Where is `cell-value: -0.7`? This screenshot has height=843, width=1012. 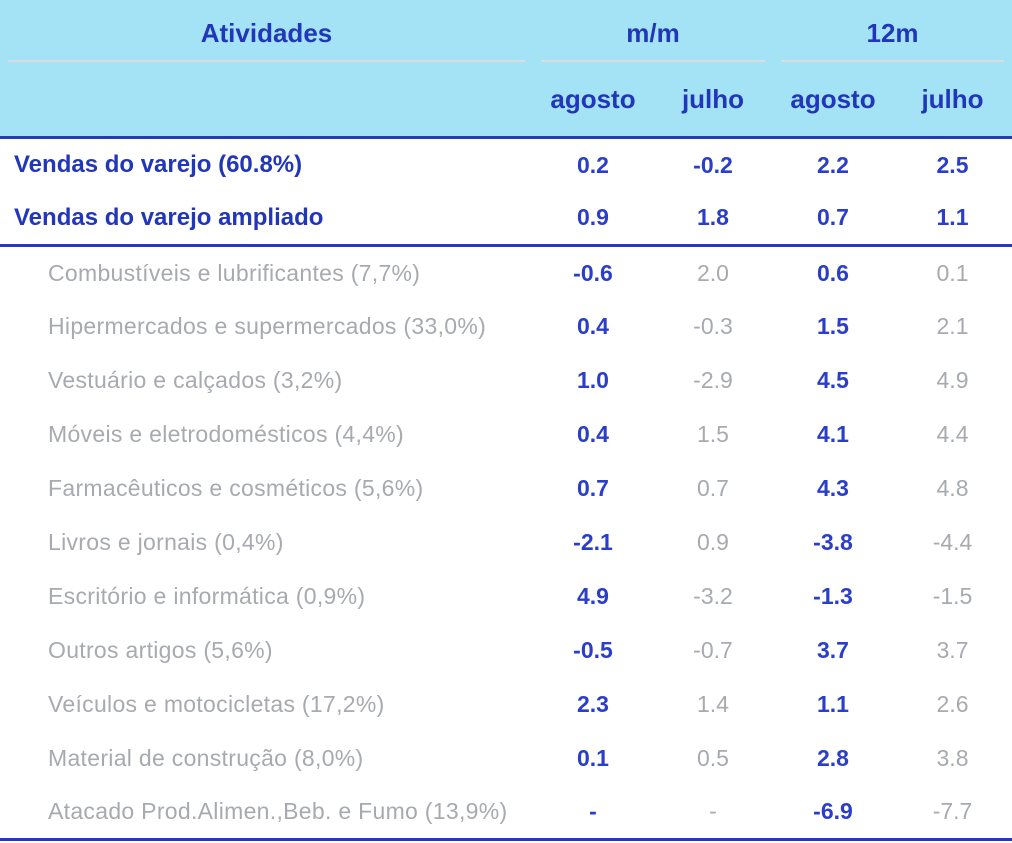 cell-value: -0.7 is located at coordinates (713, 650).